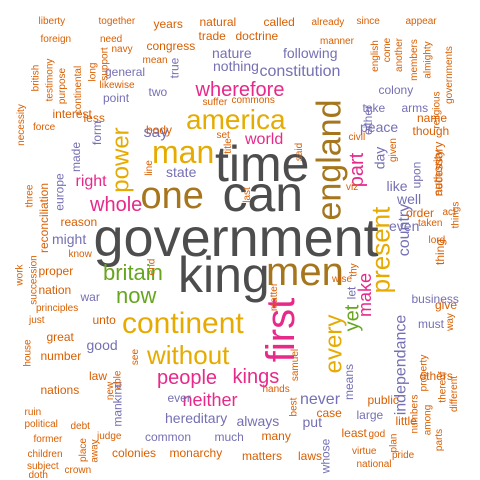 The height and width of the screenshot is (480, 480). What do you see at coordinates (102, 345) in the screenshot?
I see `word-good: good` at bounding box center [102, 345].